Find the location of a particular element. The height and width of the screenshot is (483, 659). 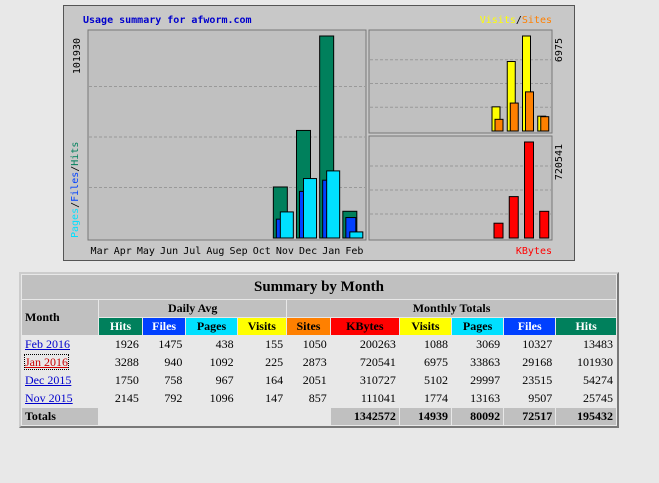

value-cell: 23515 is located at coordinates (530, 380).